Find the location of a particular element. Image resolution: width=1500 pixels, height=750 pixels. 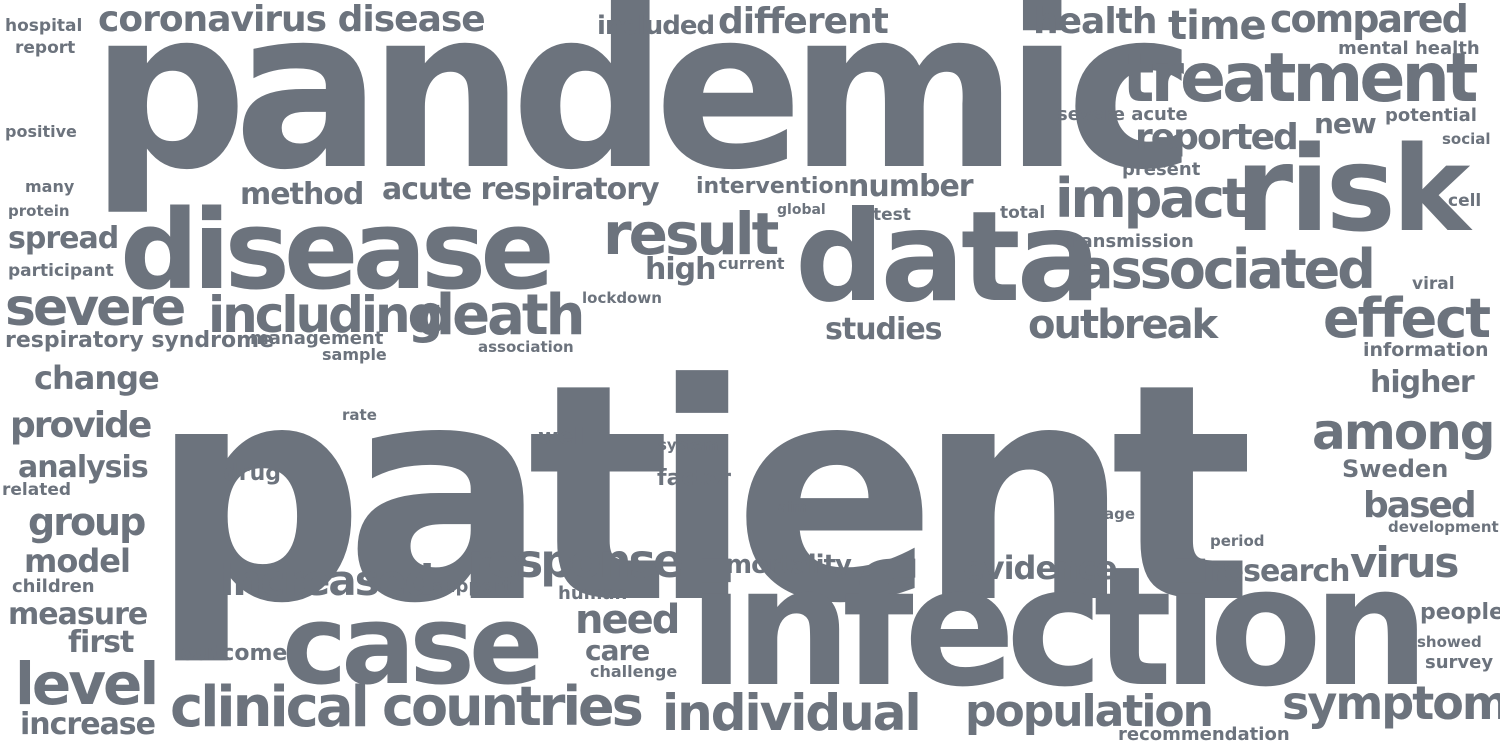

word-acute-respiratory: acute respiratory is located at coordinates (521, 189).